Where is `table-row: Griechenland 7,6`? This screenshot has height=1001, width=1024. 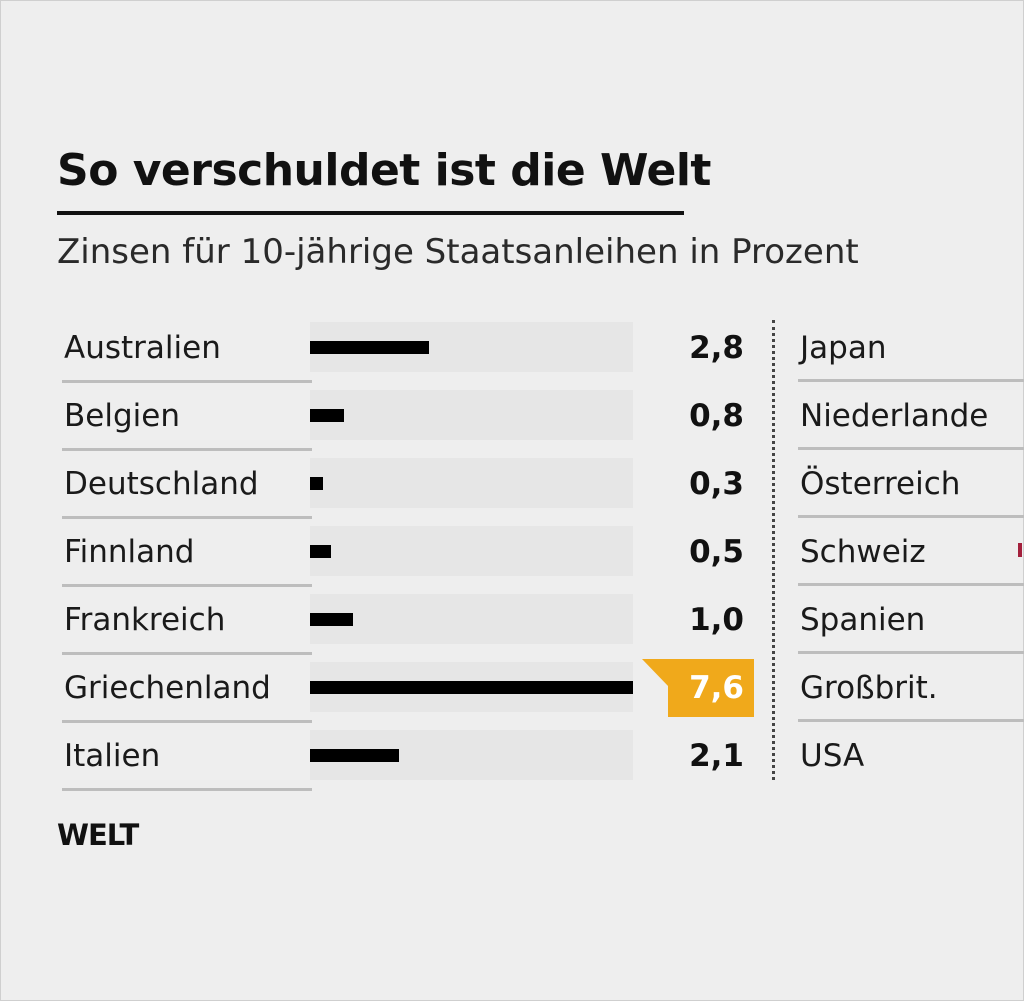
table-row: Griechenland 7,6 is located at coordinates (380, 694).